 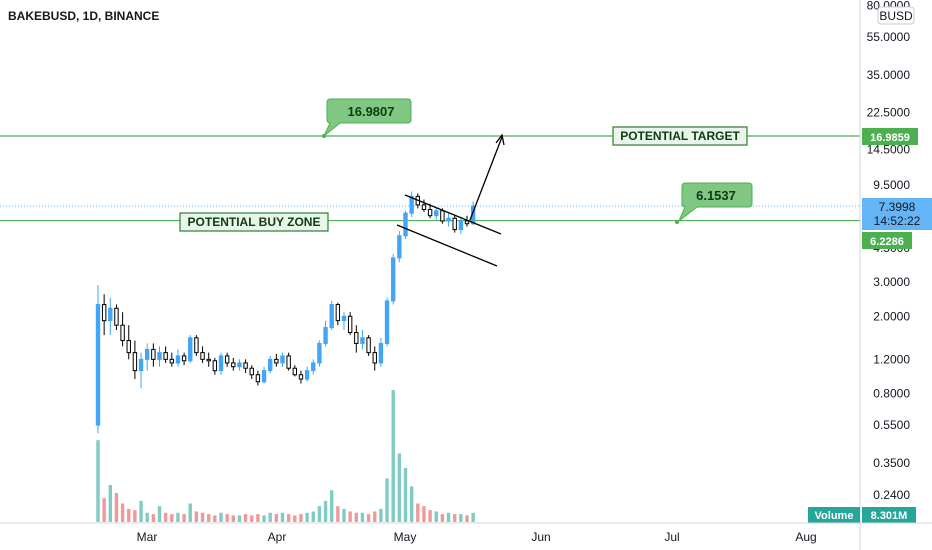 What do you see at coordinates (466, 533) in the screenshot?
I see `time-axis: Mar Apr May Jun Jul Aug` at bounding box center [466, 533].